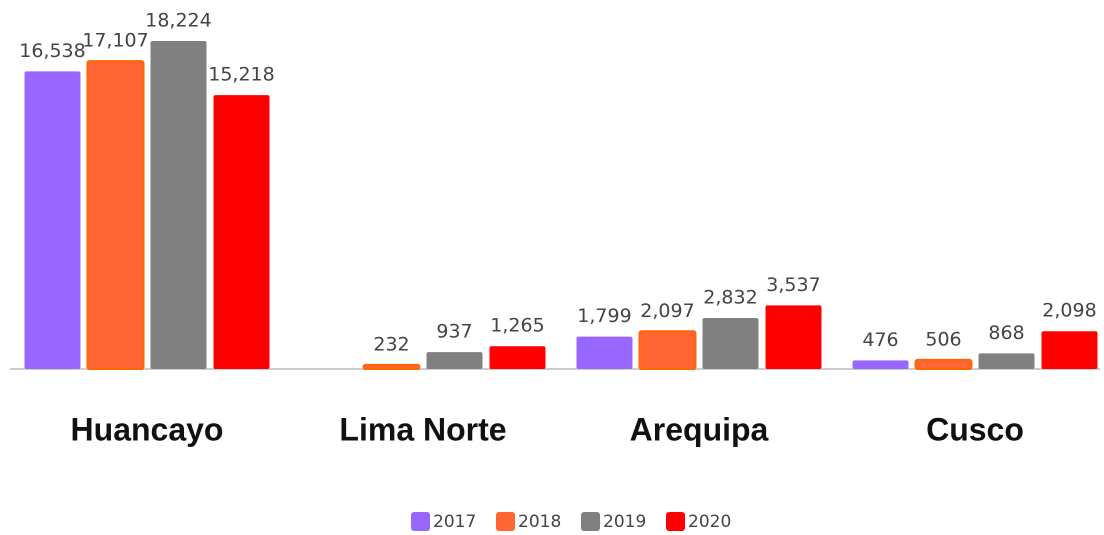 The height and width of the screenshot is (535, 1104). I want to click on value-label: 868, so click(1006, 333).